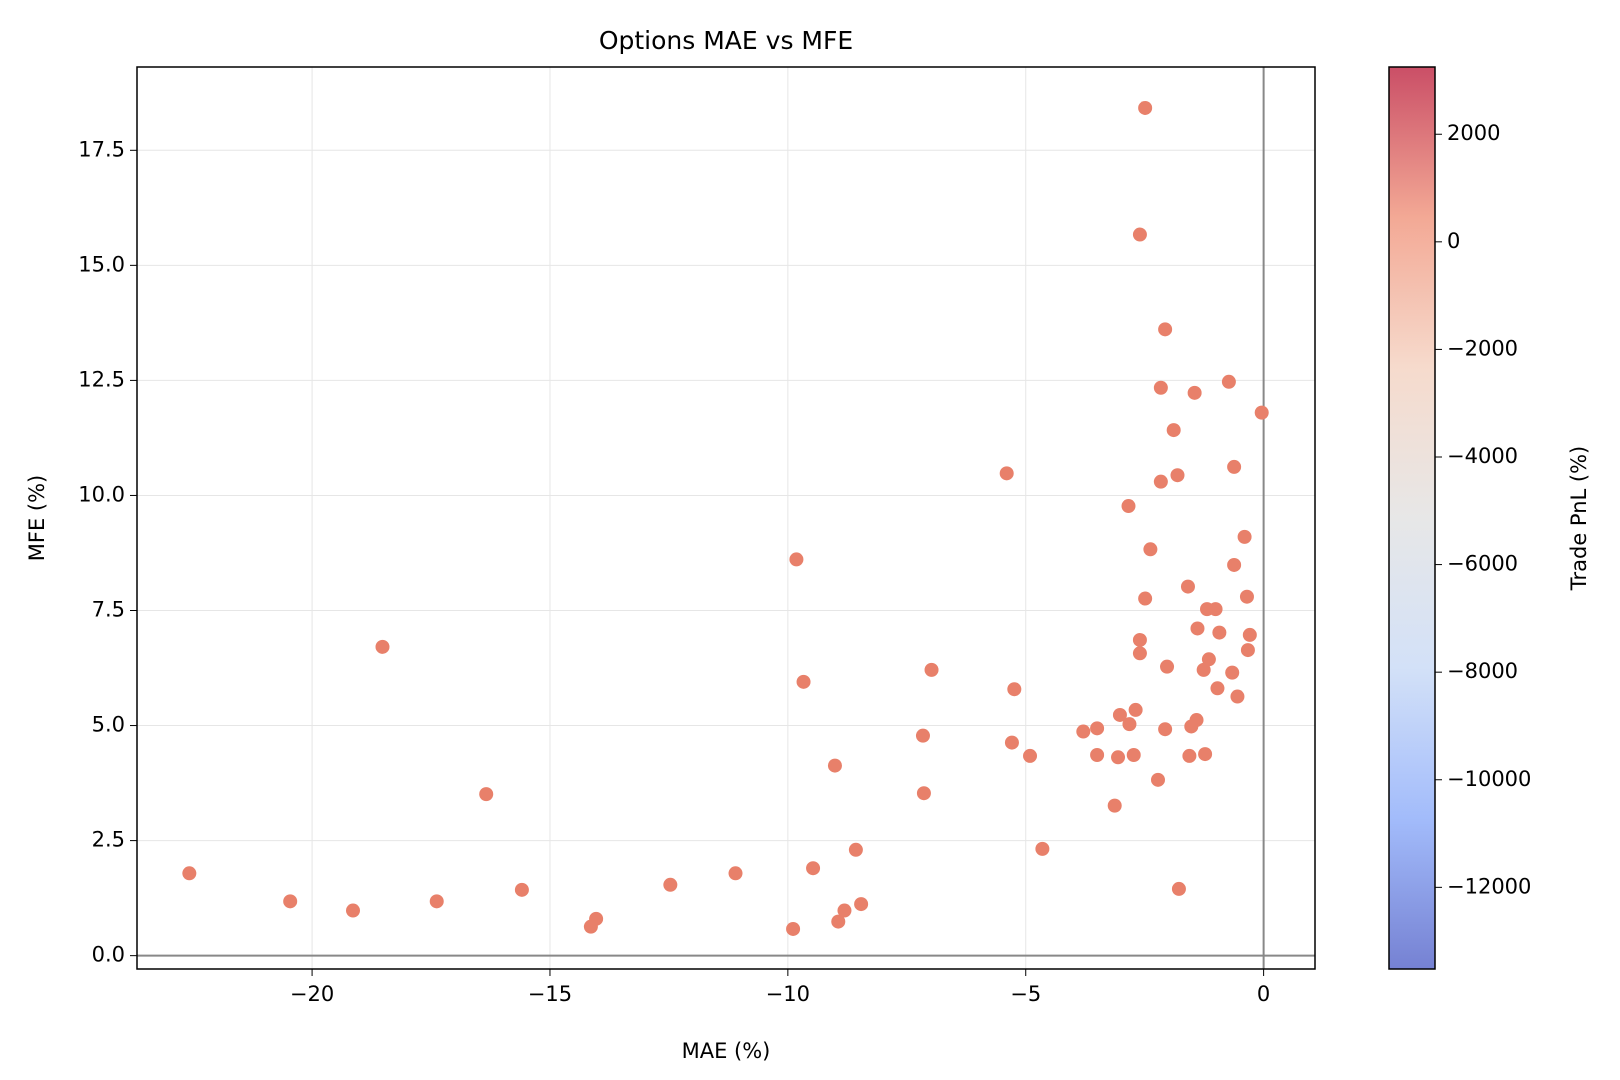 This screenshot has height=1080, width=1620. I want to click on y-tick-label: 7.5, so click(108, 610).